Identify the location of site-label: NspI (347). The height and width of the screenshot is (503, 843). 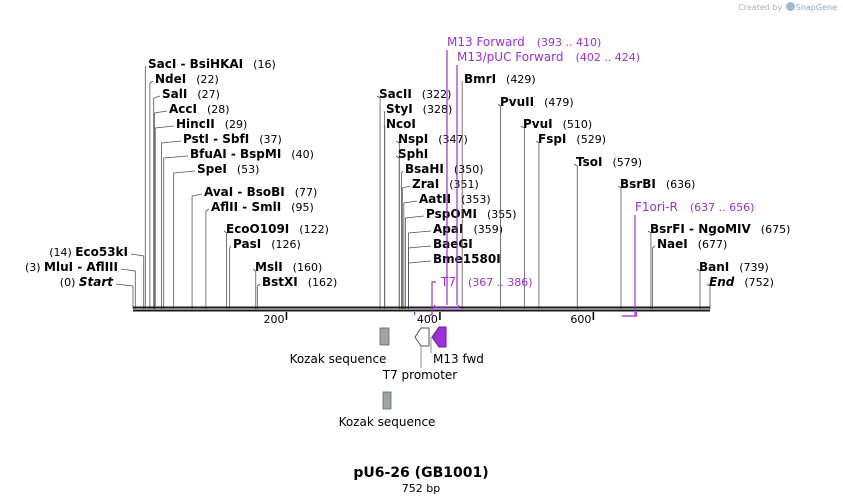
(433, 139).